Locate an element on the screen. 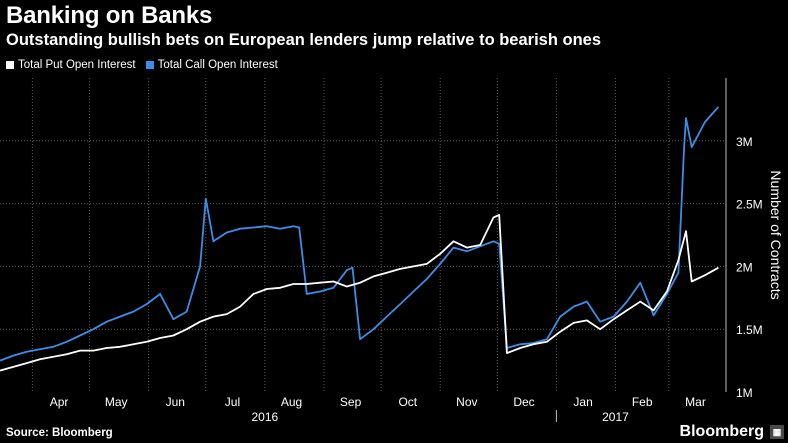 This screenshot has height=443, width=788. y-tick-label: 3M is located at coordinates (744, 142).